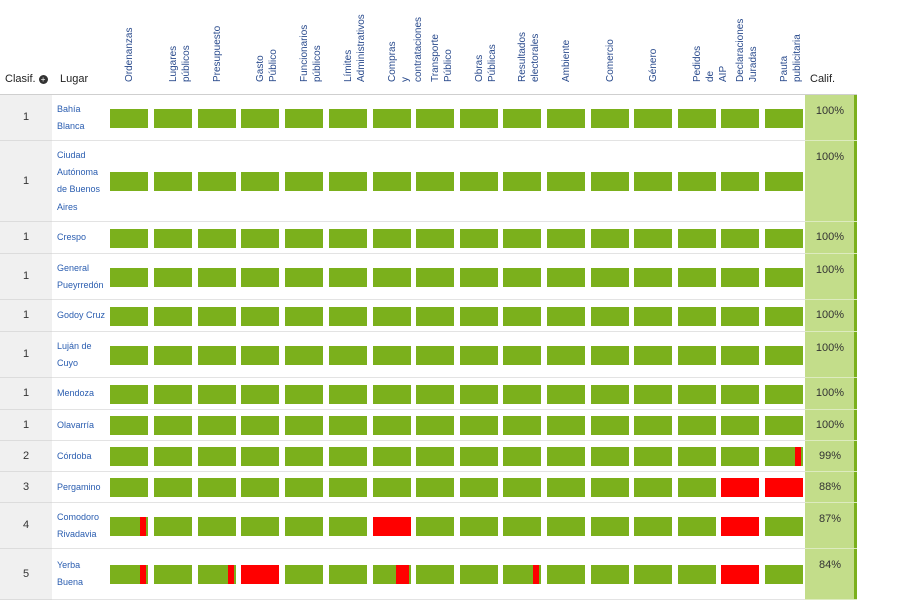  Describe the element at coordinates (82, 118) in the screenshot. I see `place-link: Bahía Blanca` at that location.